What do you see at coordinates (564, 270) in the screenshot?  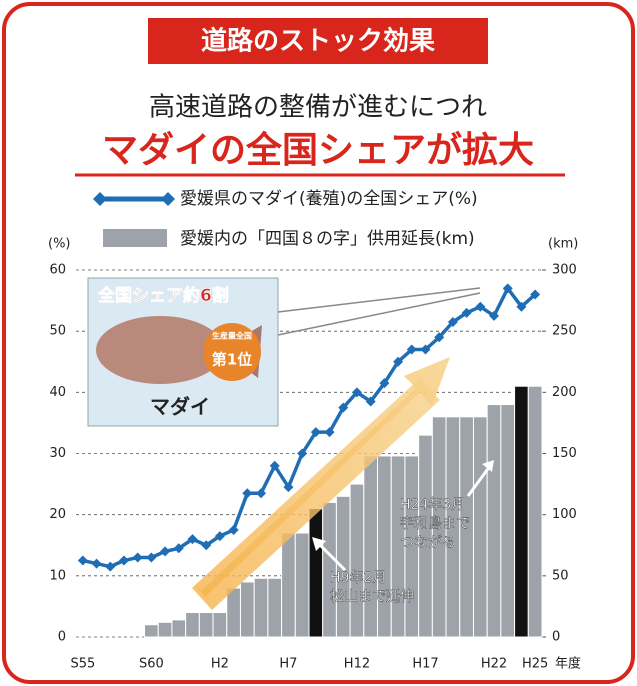 I see `y2-tick-label: 300` at bounding box center [564, 270].